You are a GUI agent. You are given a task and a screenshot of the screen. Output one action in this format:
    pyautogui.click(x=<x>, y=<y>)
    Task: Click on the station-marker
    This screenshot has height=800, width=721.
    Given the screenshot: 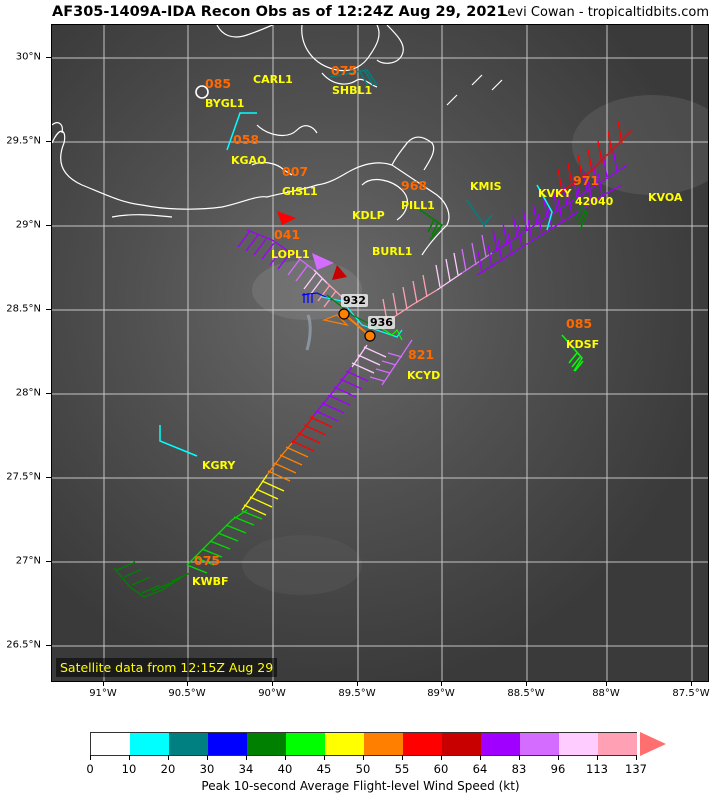 What is the action you would take?
    pyautogui.click(x=202, y=92)
    